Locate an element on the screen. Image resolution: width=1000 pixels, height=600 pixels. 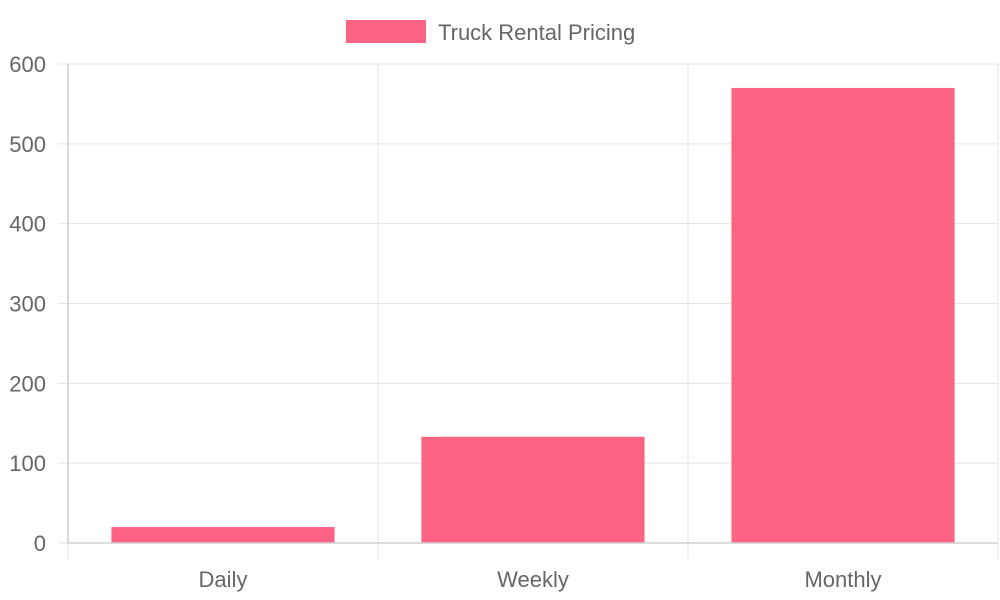
x-tick-label: Monthly is located at coordinates (842, 579).